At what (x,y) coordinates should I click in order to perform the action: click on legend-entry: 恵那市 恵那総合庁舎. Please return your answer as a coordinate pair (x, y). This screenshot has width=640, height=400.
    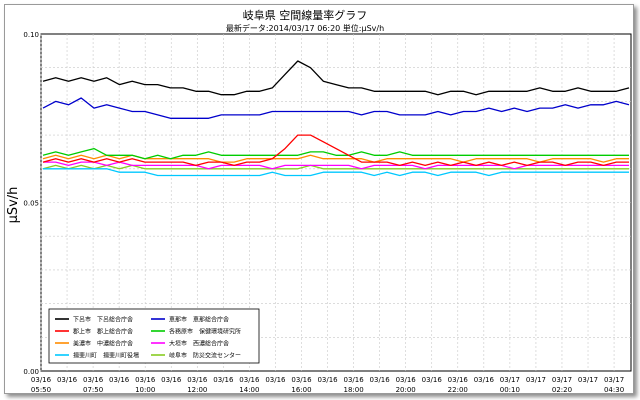
    Looking at the image, I should click on (199, 320).